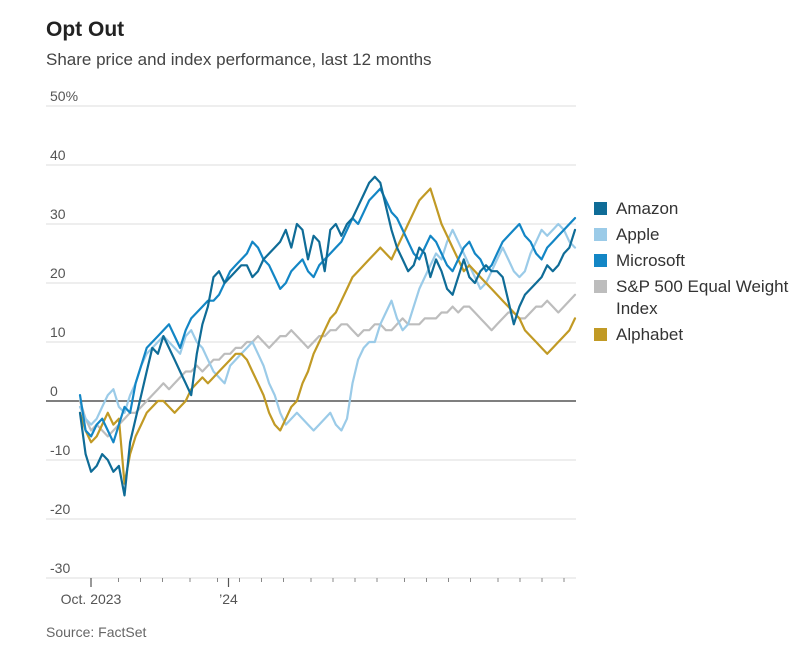  I want to click on legend-item: Amazon, so click(701, 209).